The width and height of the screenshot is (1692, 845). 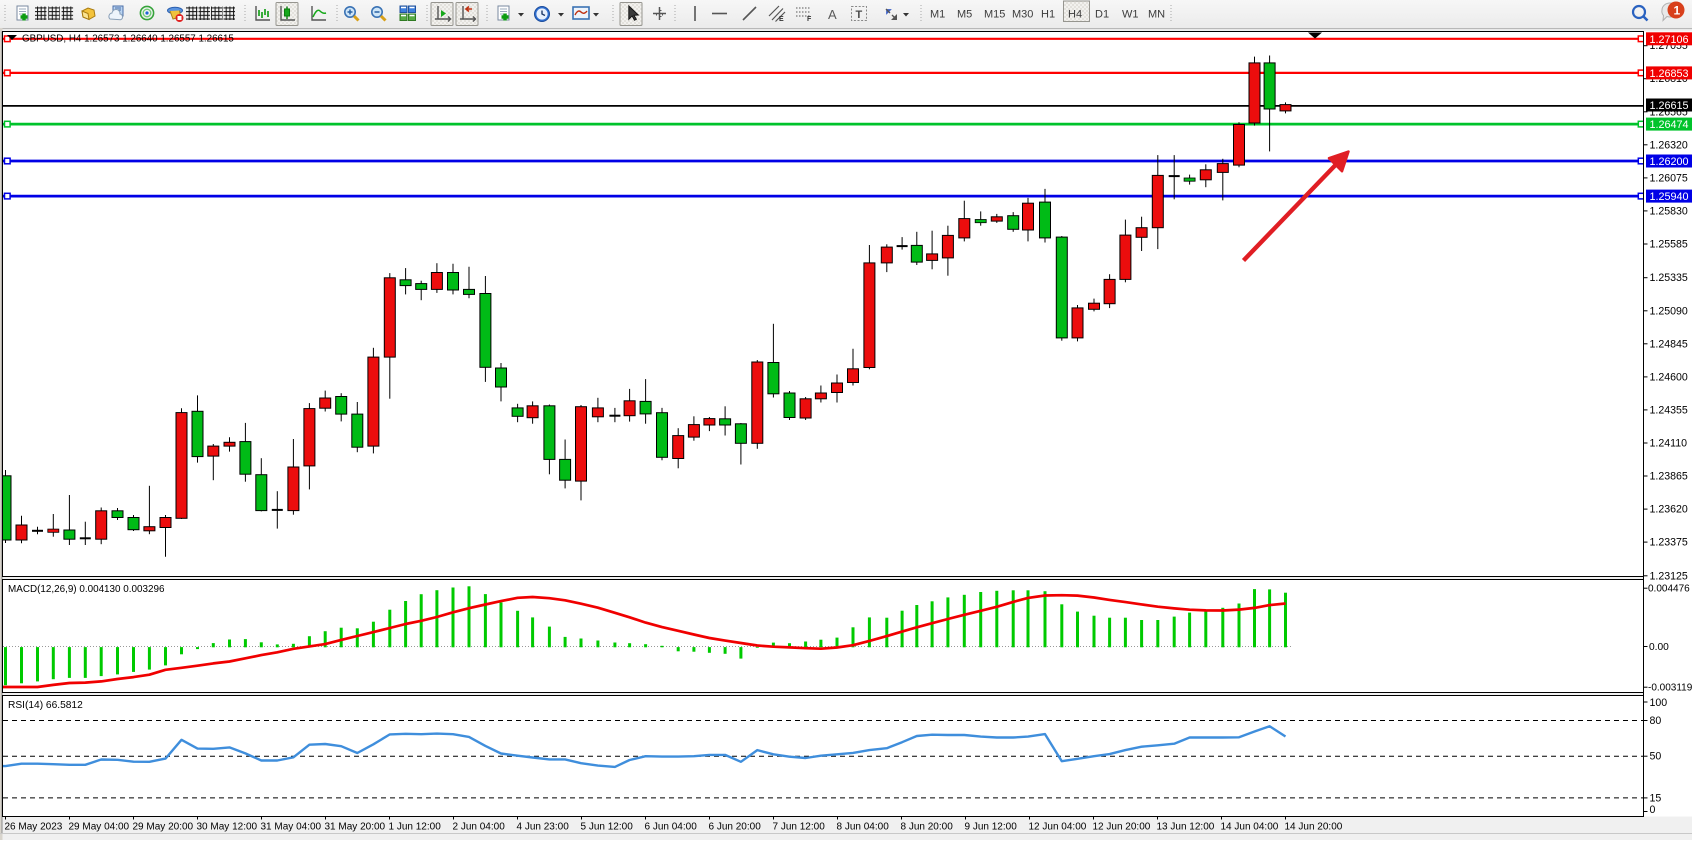 What do you see at coordinates (1669, 162) in the screenshot?
I see `svg-text: 1.26200` at bounding box center [1669, 162].